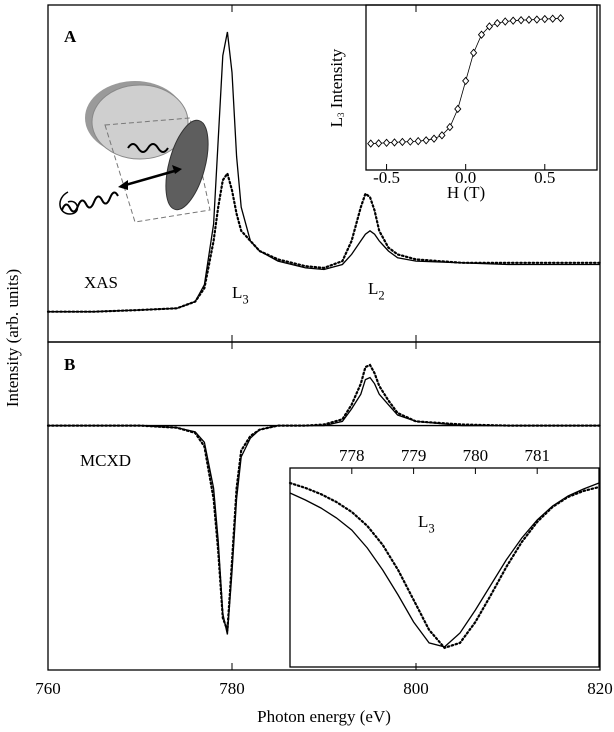 The width and height of the screenshot is (614, 732). Describe the element at coordinates (600, 688) in the screenshot. I see `x-tick-label: 820` at that location.